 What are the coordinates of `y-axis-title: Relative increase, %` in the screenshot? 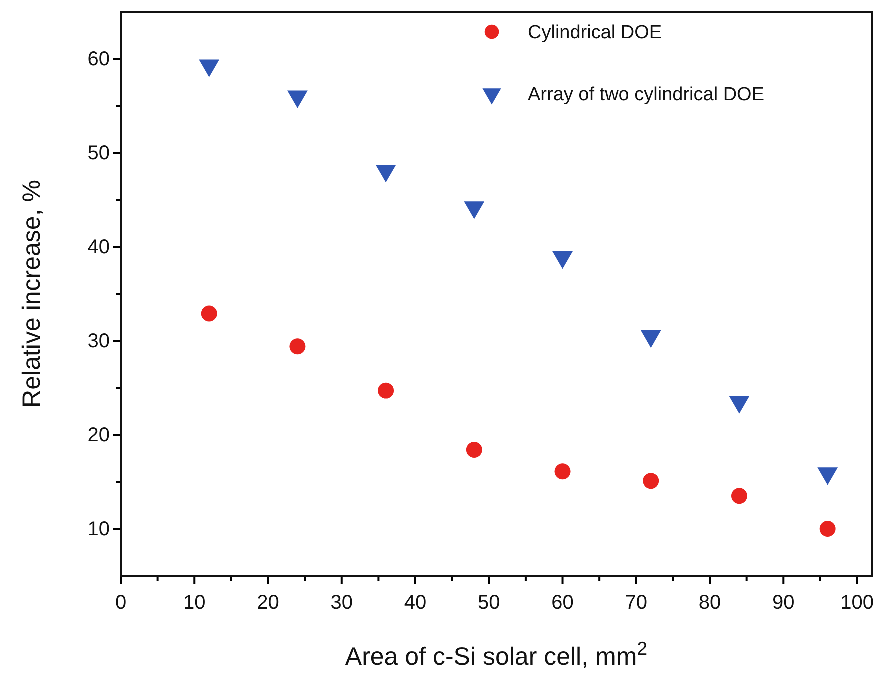 It's located at (32, 294).